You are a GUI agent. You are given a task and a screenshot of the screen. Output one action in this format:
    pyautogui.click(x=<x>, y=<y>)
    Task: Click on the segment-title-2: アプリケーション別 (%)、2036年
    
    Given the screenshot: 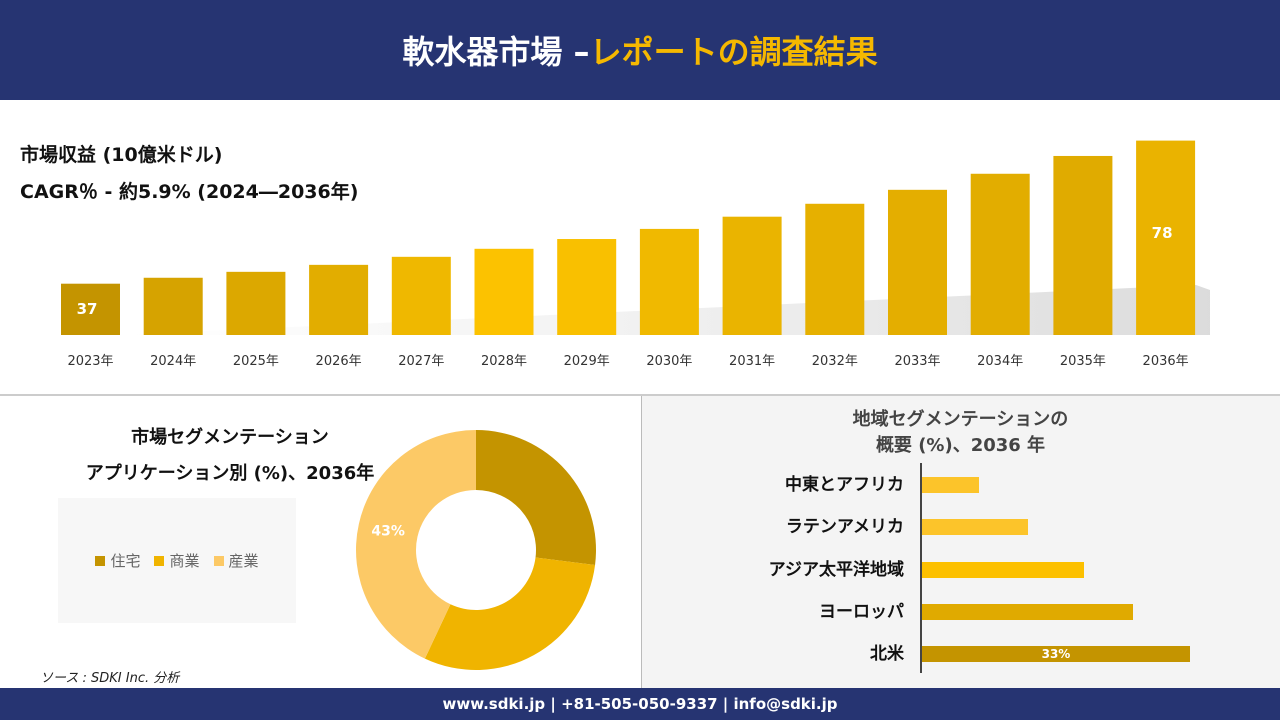 What is the action you would take?
    pyautogui.click(x=230, y=473)
    